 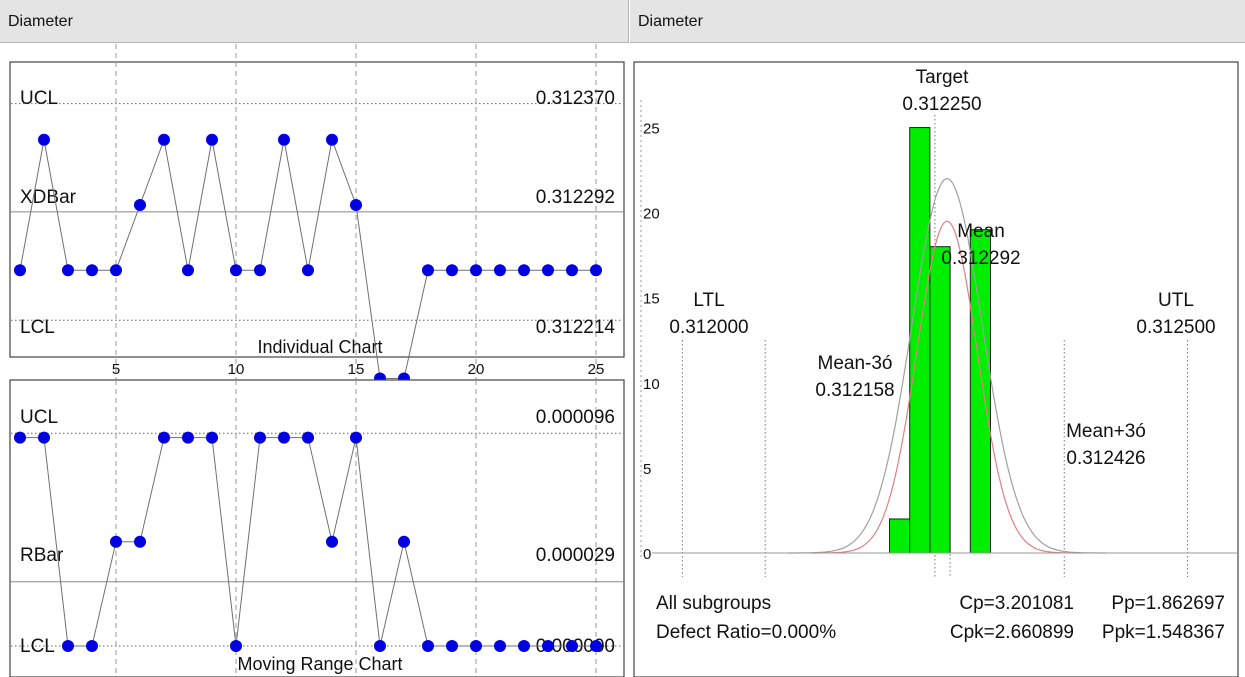 What do you see at coordinates (651, 129) in the screenshot?
I see `y-tick-25: 25` at bounding box center [651, 129].